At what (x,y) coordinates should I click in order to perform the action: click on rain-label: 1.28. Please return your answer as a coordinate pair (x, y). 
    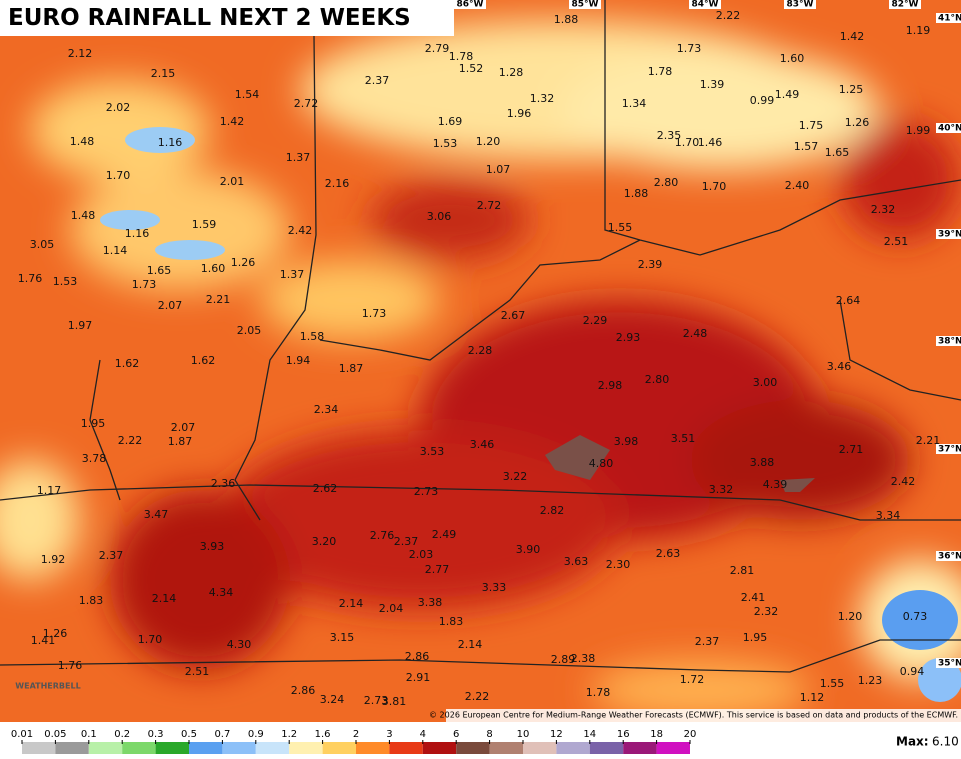
    Looking at the image, I should click on (511, 72).